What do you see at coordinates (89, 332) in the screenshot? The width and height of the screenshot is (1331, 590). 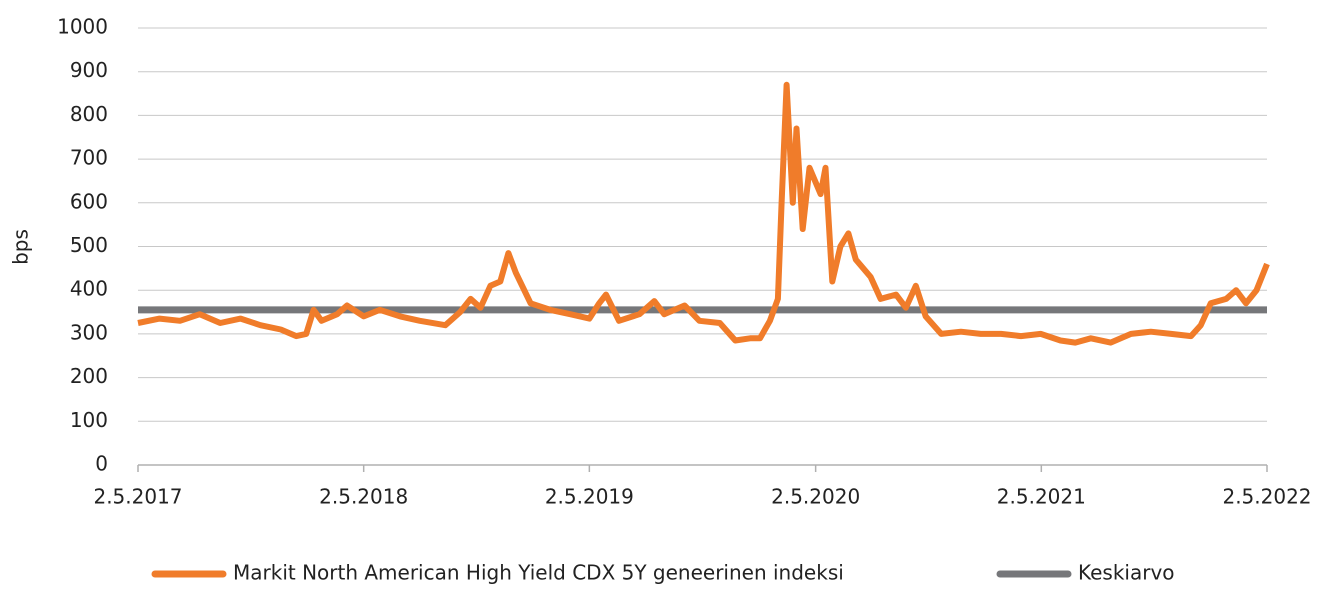 I see `y-tick-label: 300` at bounding box center [89, 332].